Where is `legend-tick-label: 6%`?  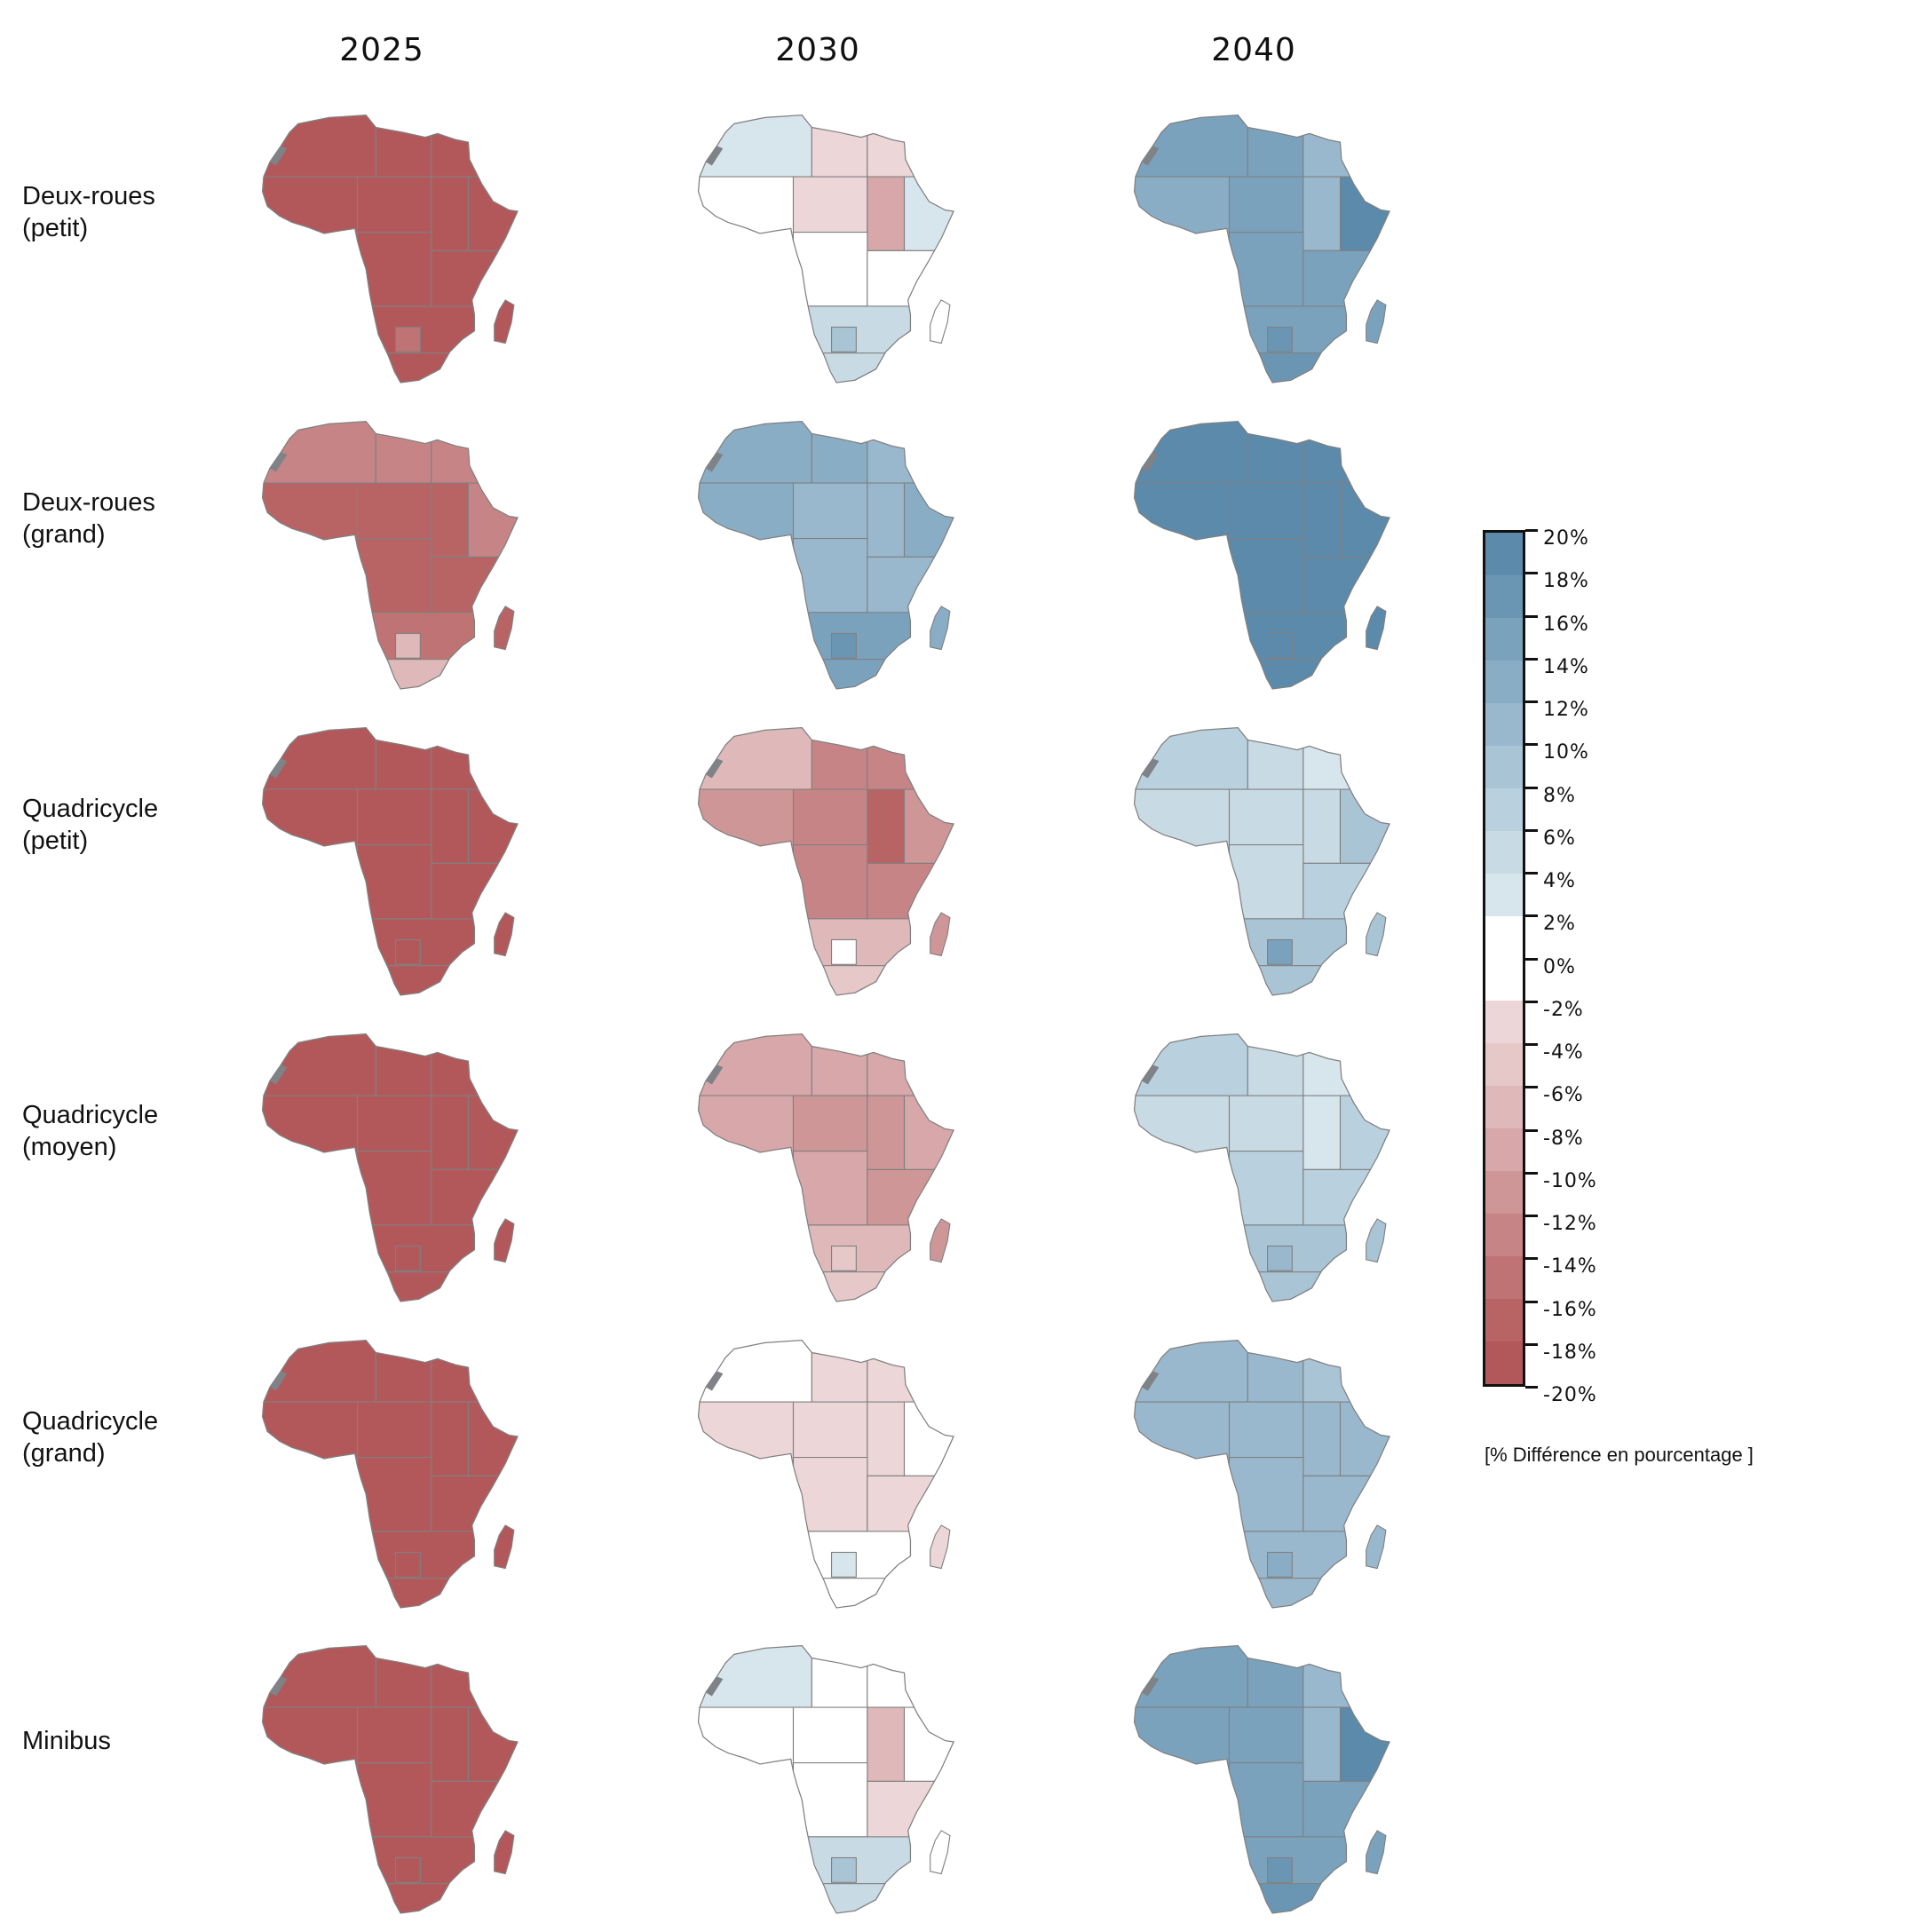 legend-tick-label: 6% is located at coordinates (1559, 838).